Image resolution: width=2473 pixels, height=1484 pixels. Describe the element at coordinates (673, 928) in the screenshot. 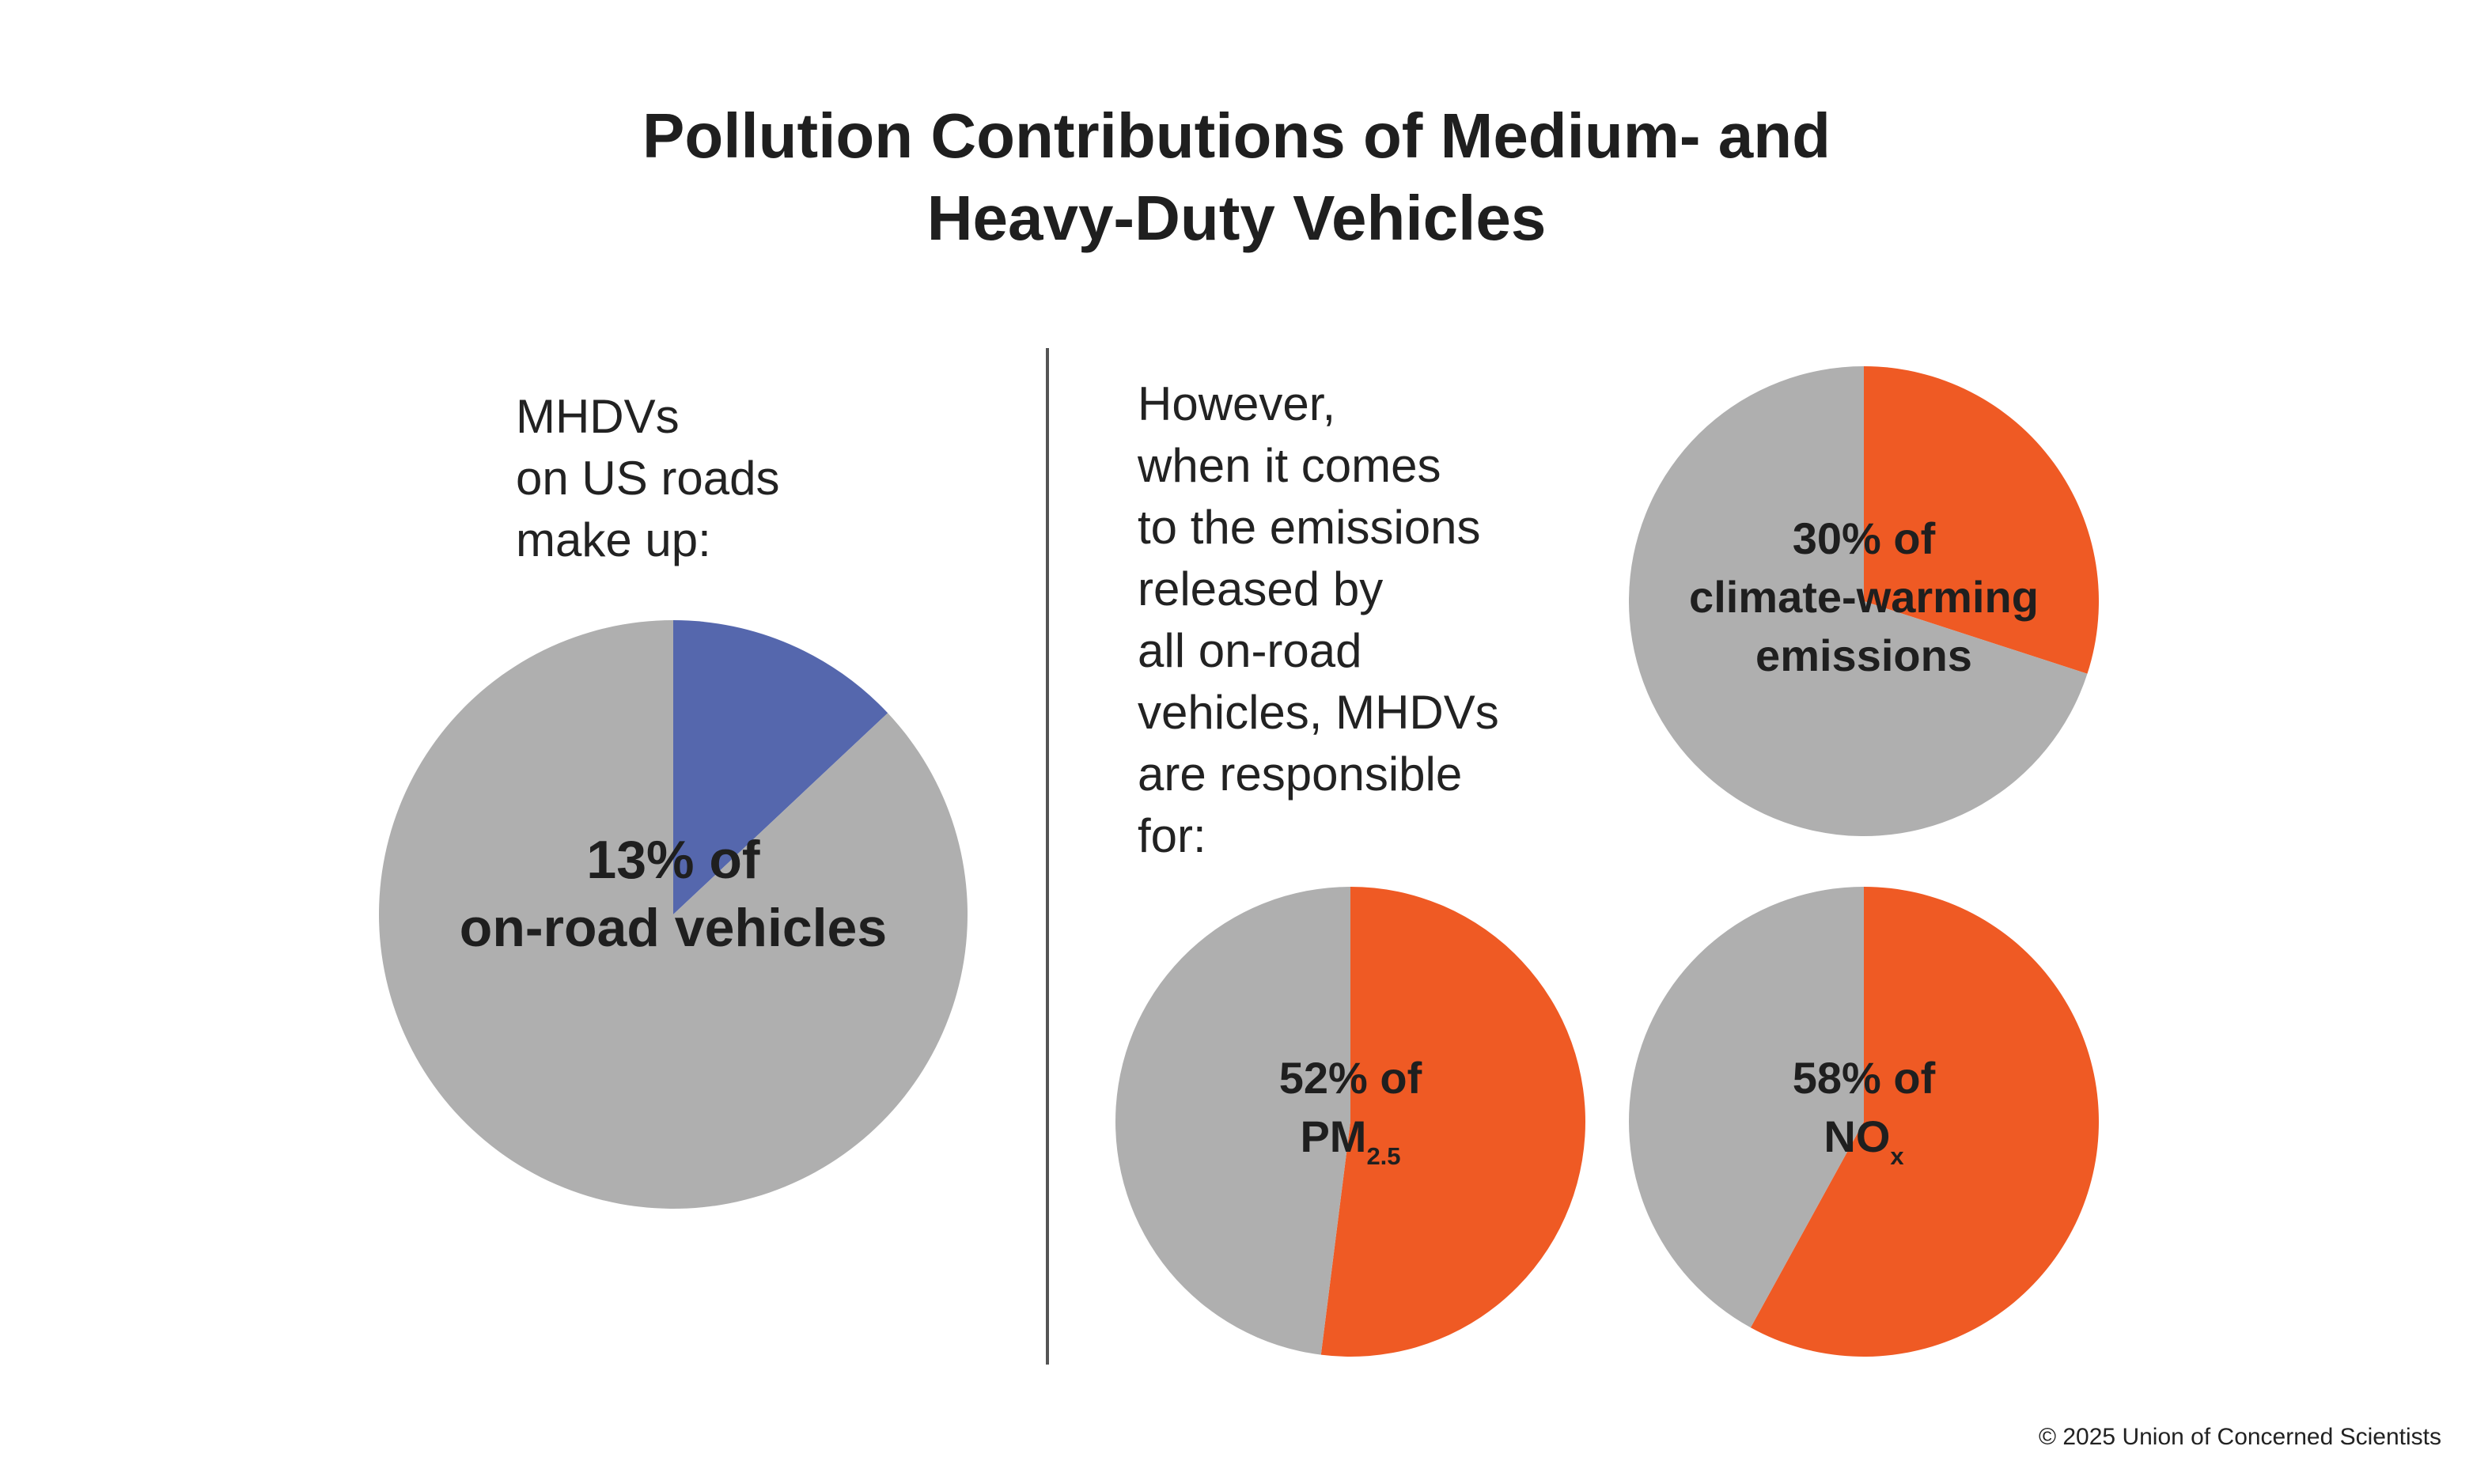

I see `pie-label-line: on-road vehicles` at that location.